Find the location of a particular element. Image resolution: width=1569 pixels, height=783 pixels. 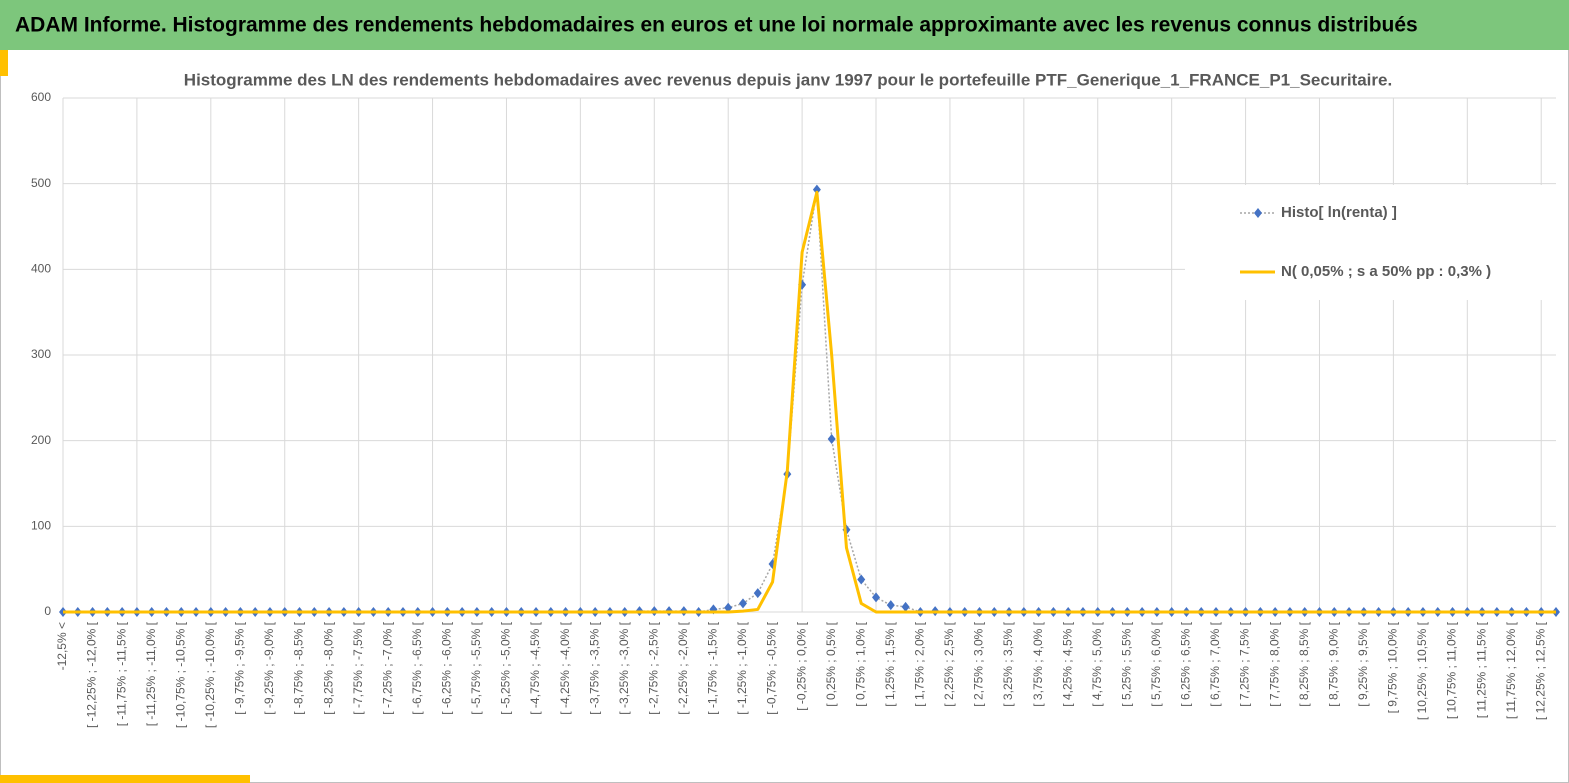

x-tick-label: [ -3,75% ; -3,5% [ is located at coordinates (594, 667).